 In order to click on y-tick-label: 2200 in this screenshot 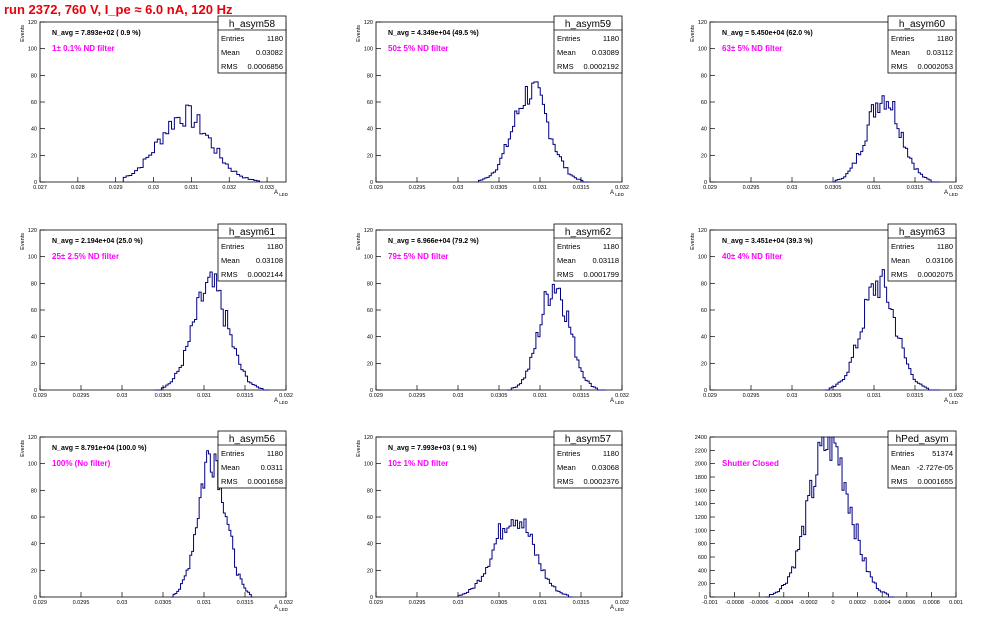, I will do `click(701, 451)`.